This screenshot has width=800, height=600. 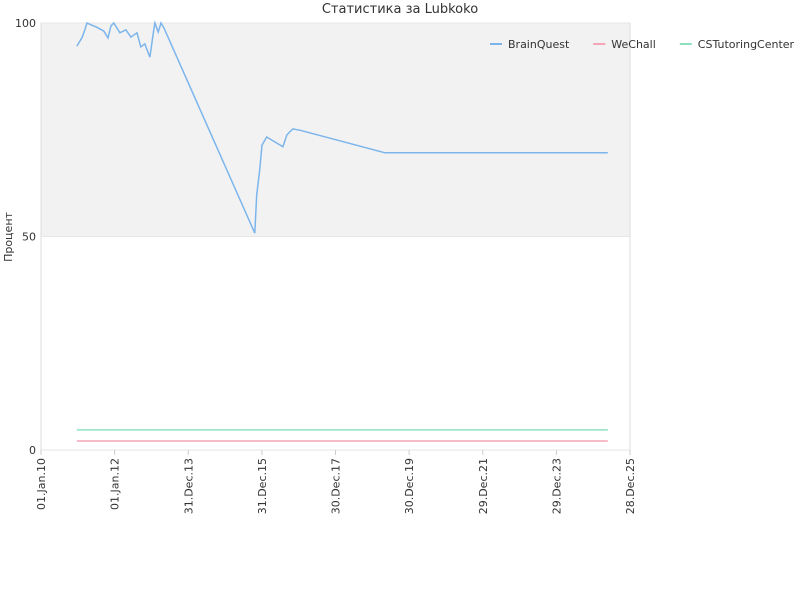 What do you see at coordinates (29, 237) in the screenshot?
I see `y-tick-label: 50` at bounding box center [29, 237].